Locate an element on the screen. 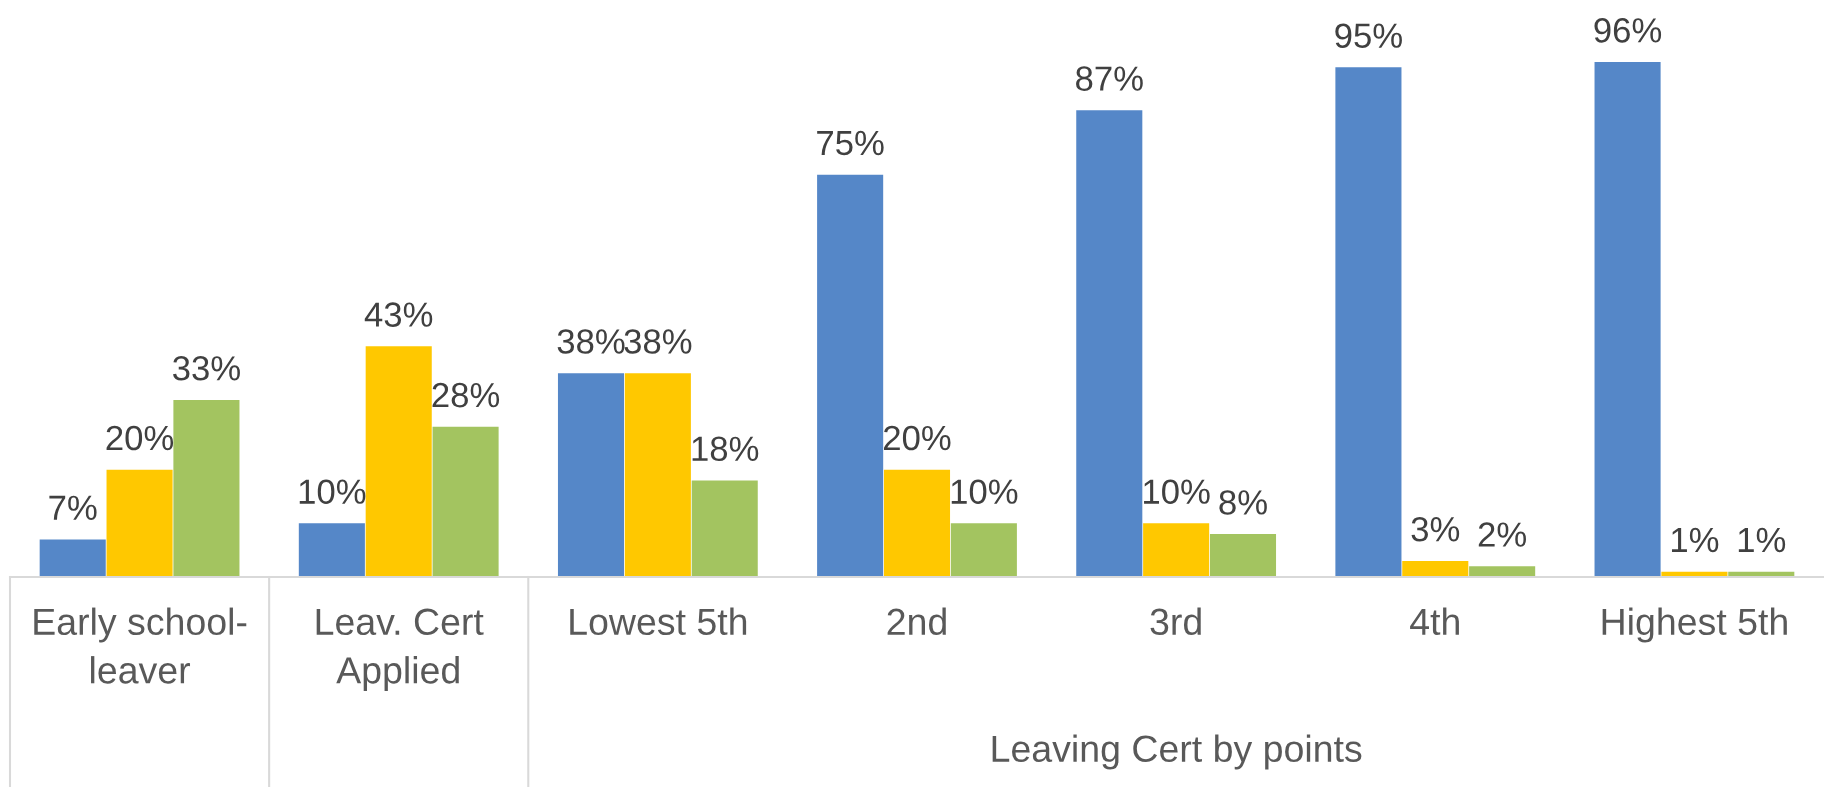 This screenshot has height=787, width=1824. x-tick-label: 3rd is located at coordinates (1175, 621).